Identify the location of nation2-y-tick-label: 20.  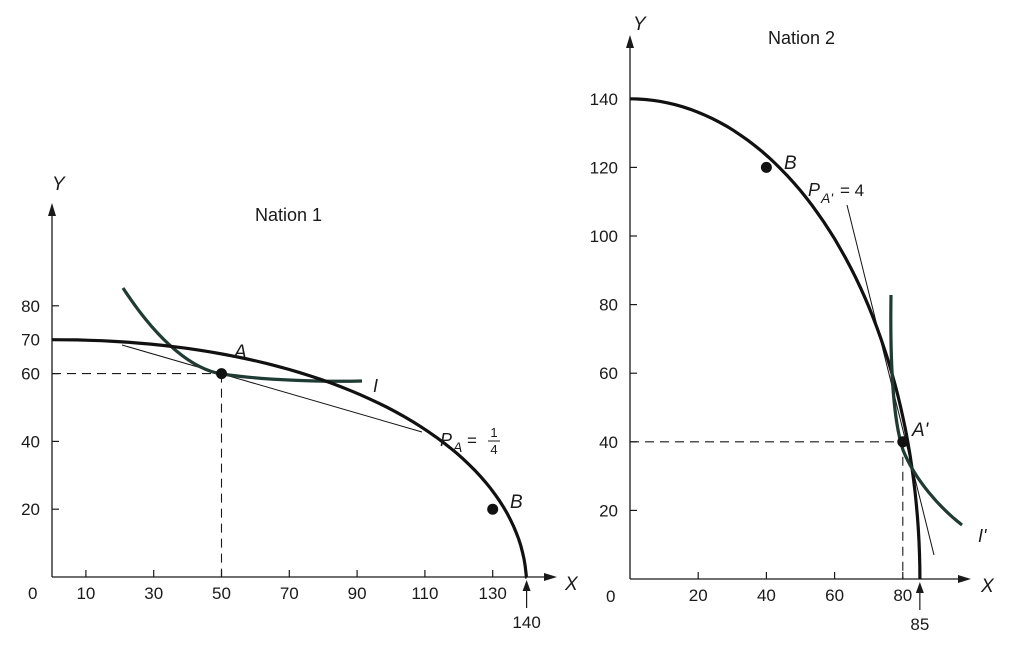
(608, 510).